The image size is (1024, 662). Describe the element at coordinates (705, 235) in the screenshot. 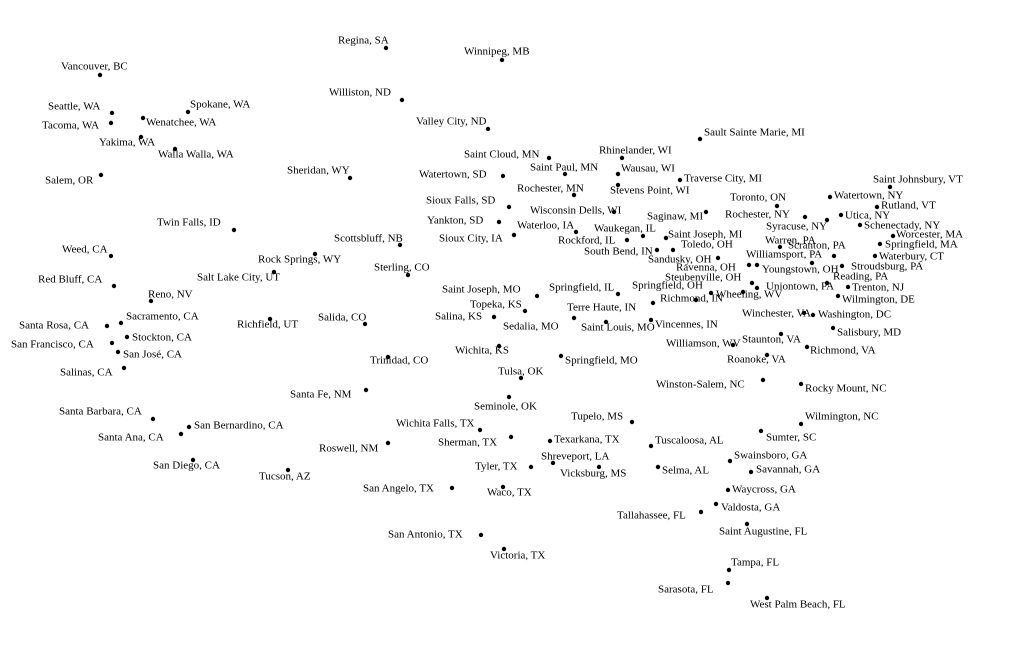

I see `city-label: Saint Joseph, MI` at that location.